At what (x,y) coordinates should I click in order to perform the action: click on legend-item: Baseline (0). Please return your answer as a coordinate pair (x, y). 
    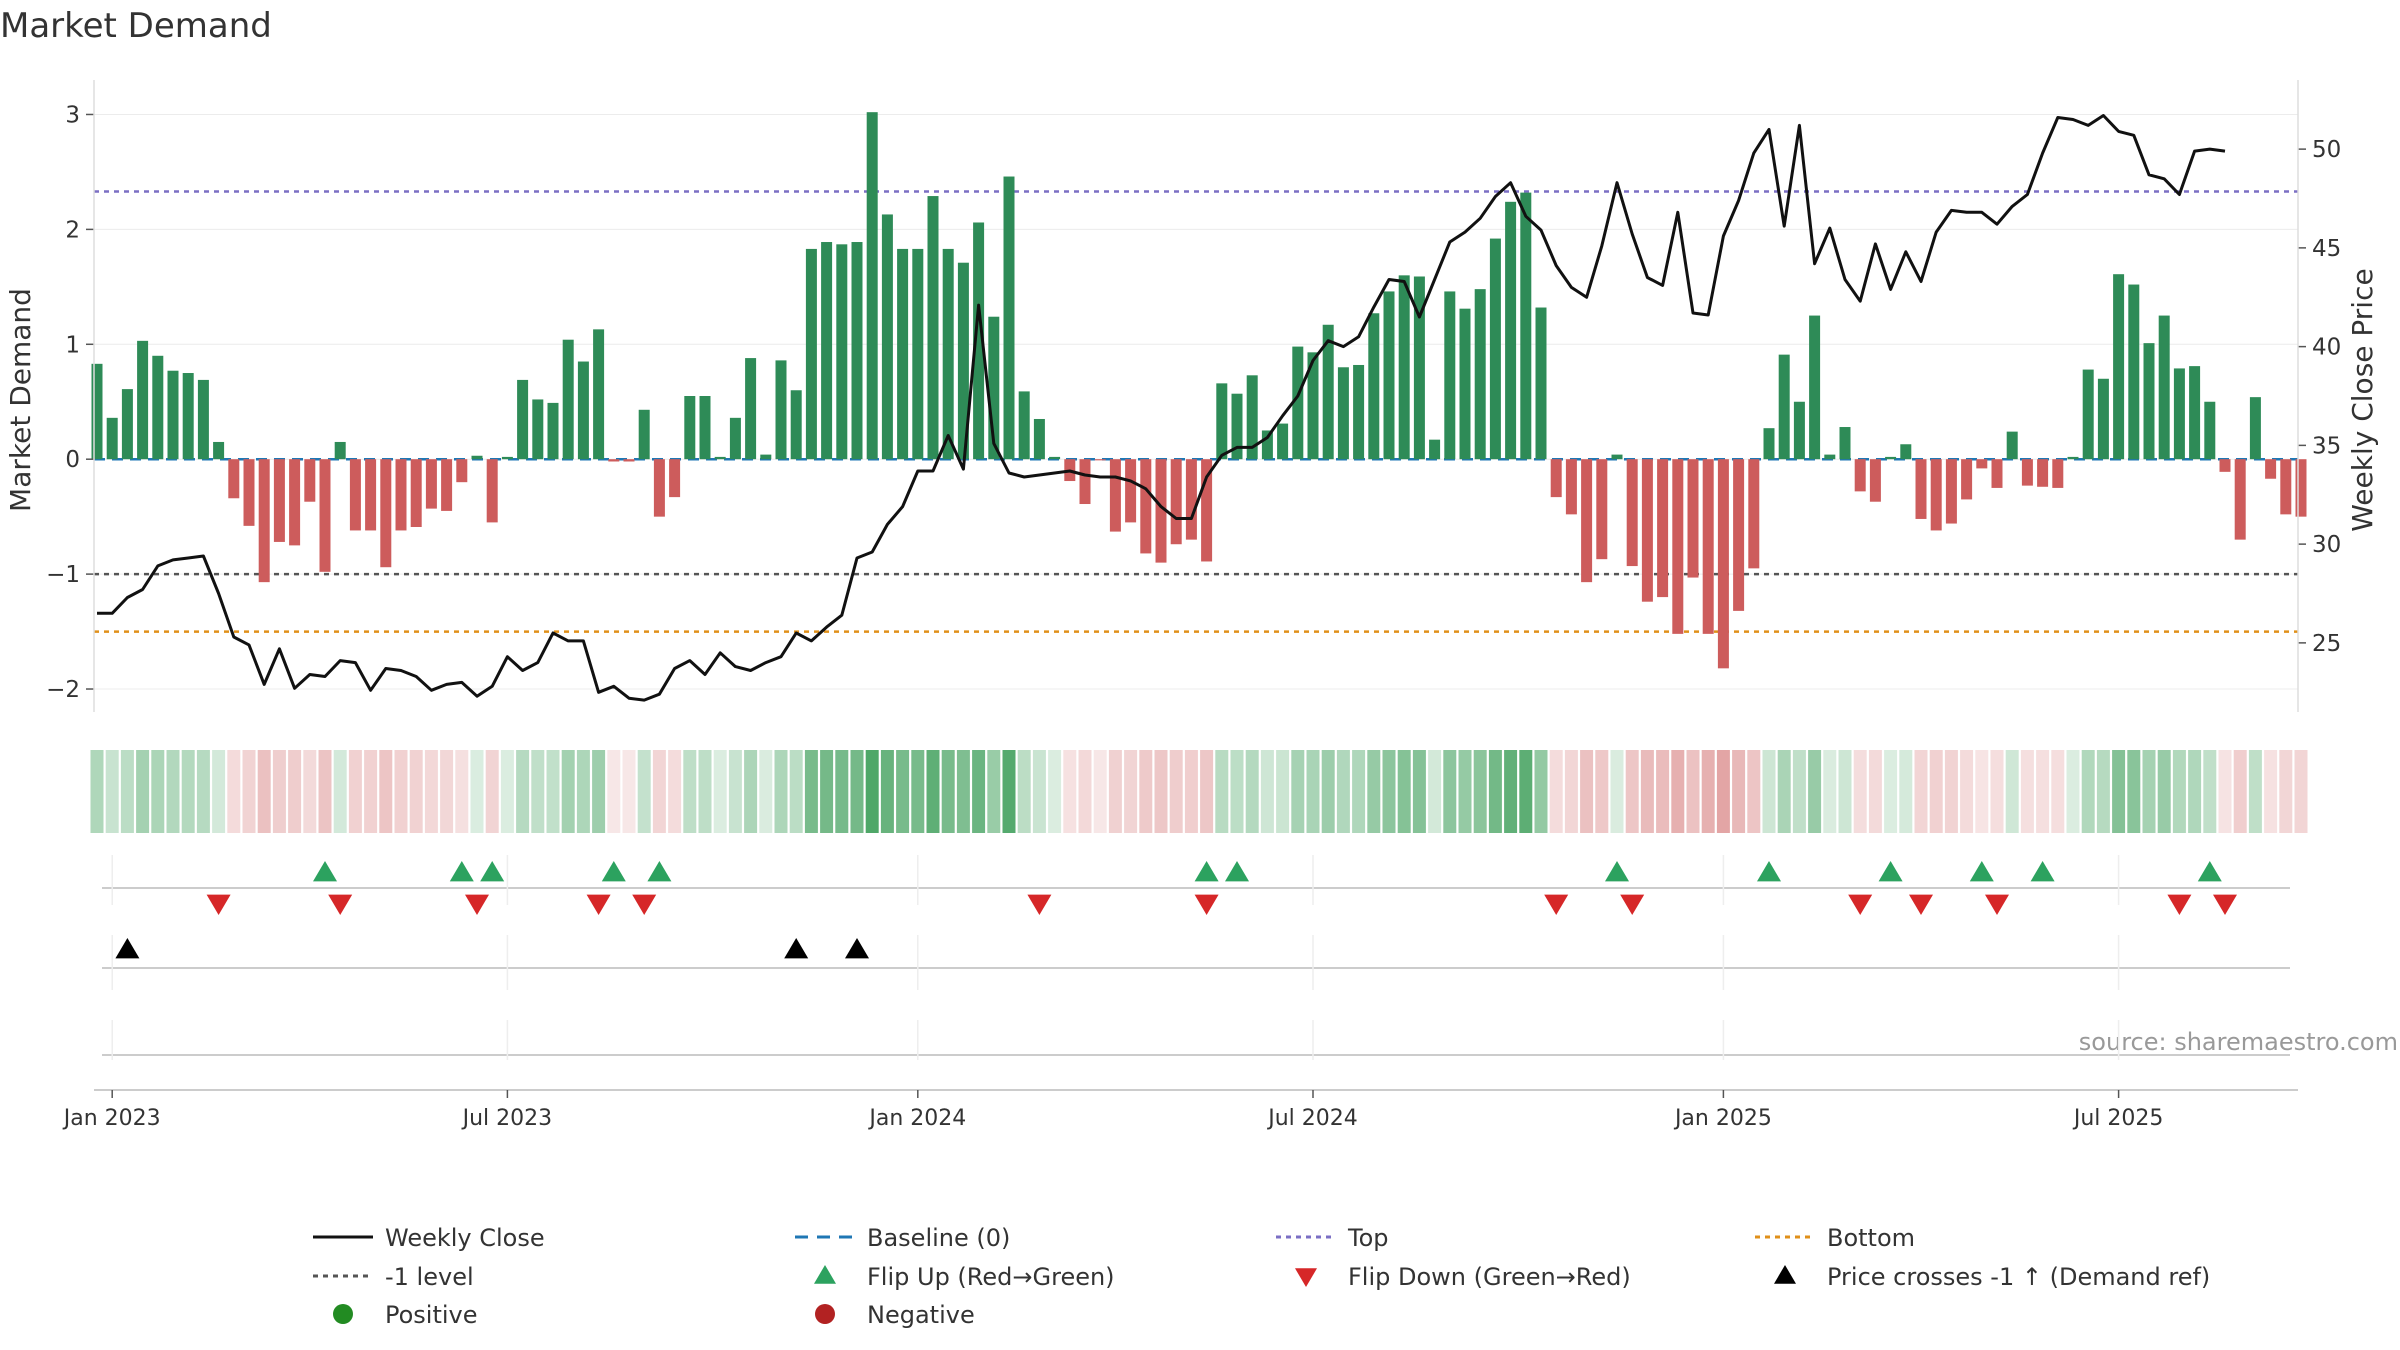
    Looking at the image, I should click on (902, 1238).